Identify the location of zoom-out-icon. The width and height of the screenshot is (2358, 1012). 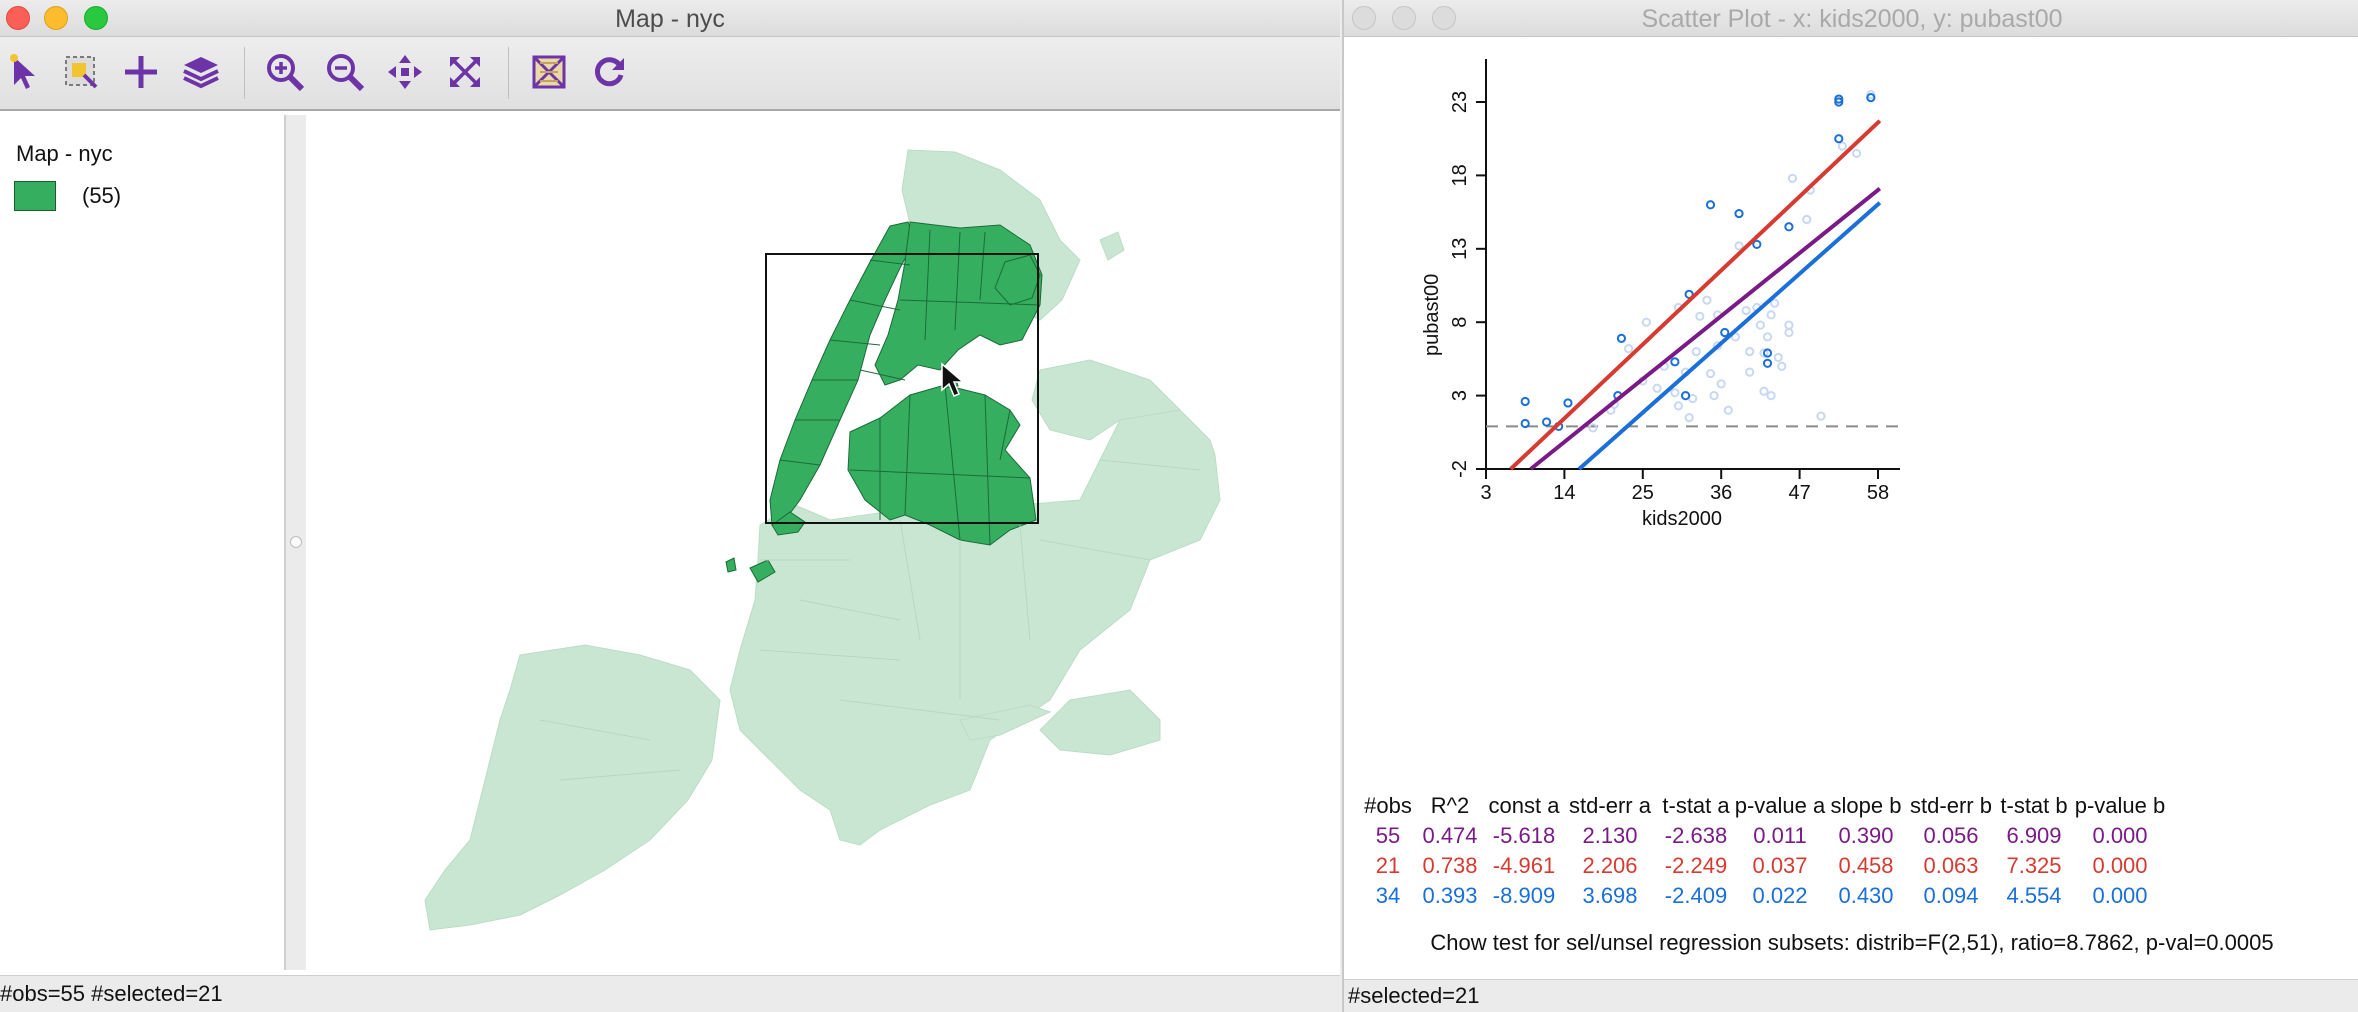
(345, 72).